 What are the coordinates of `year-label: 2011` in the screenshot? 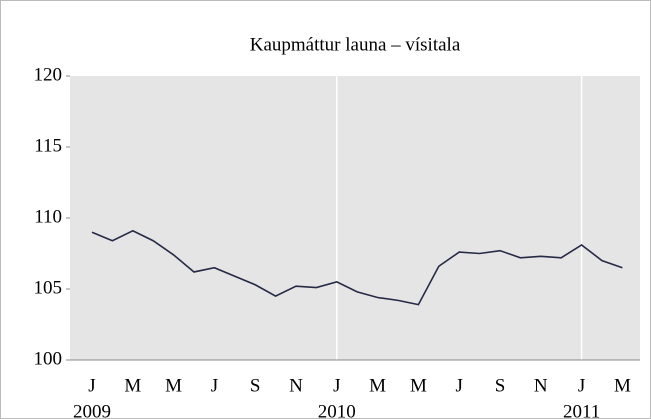 It's located at (581, 410).